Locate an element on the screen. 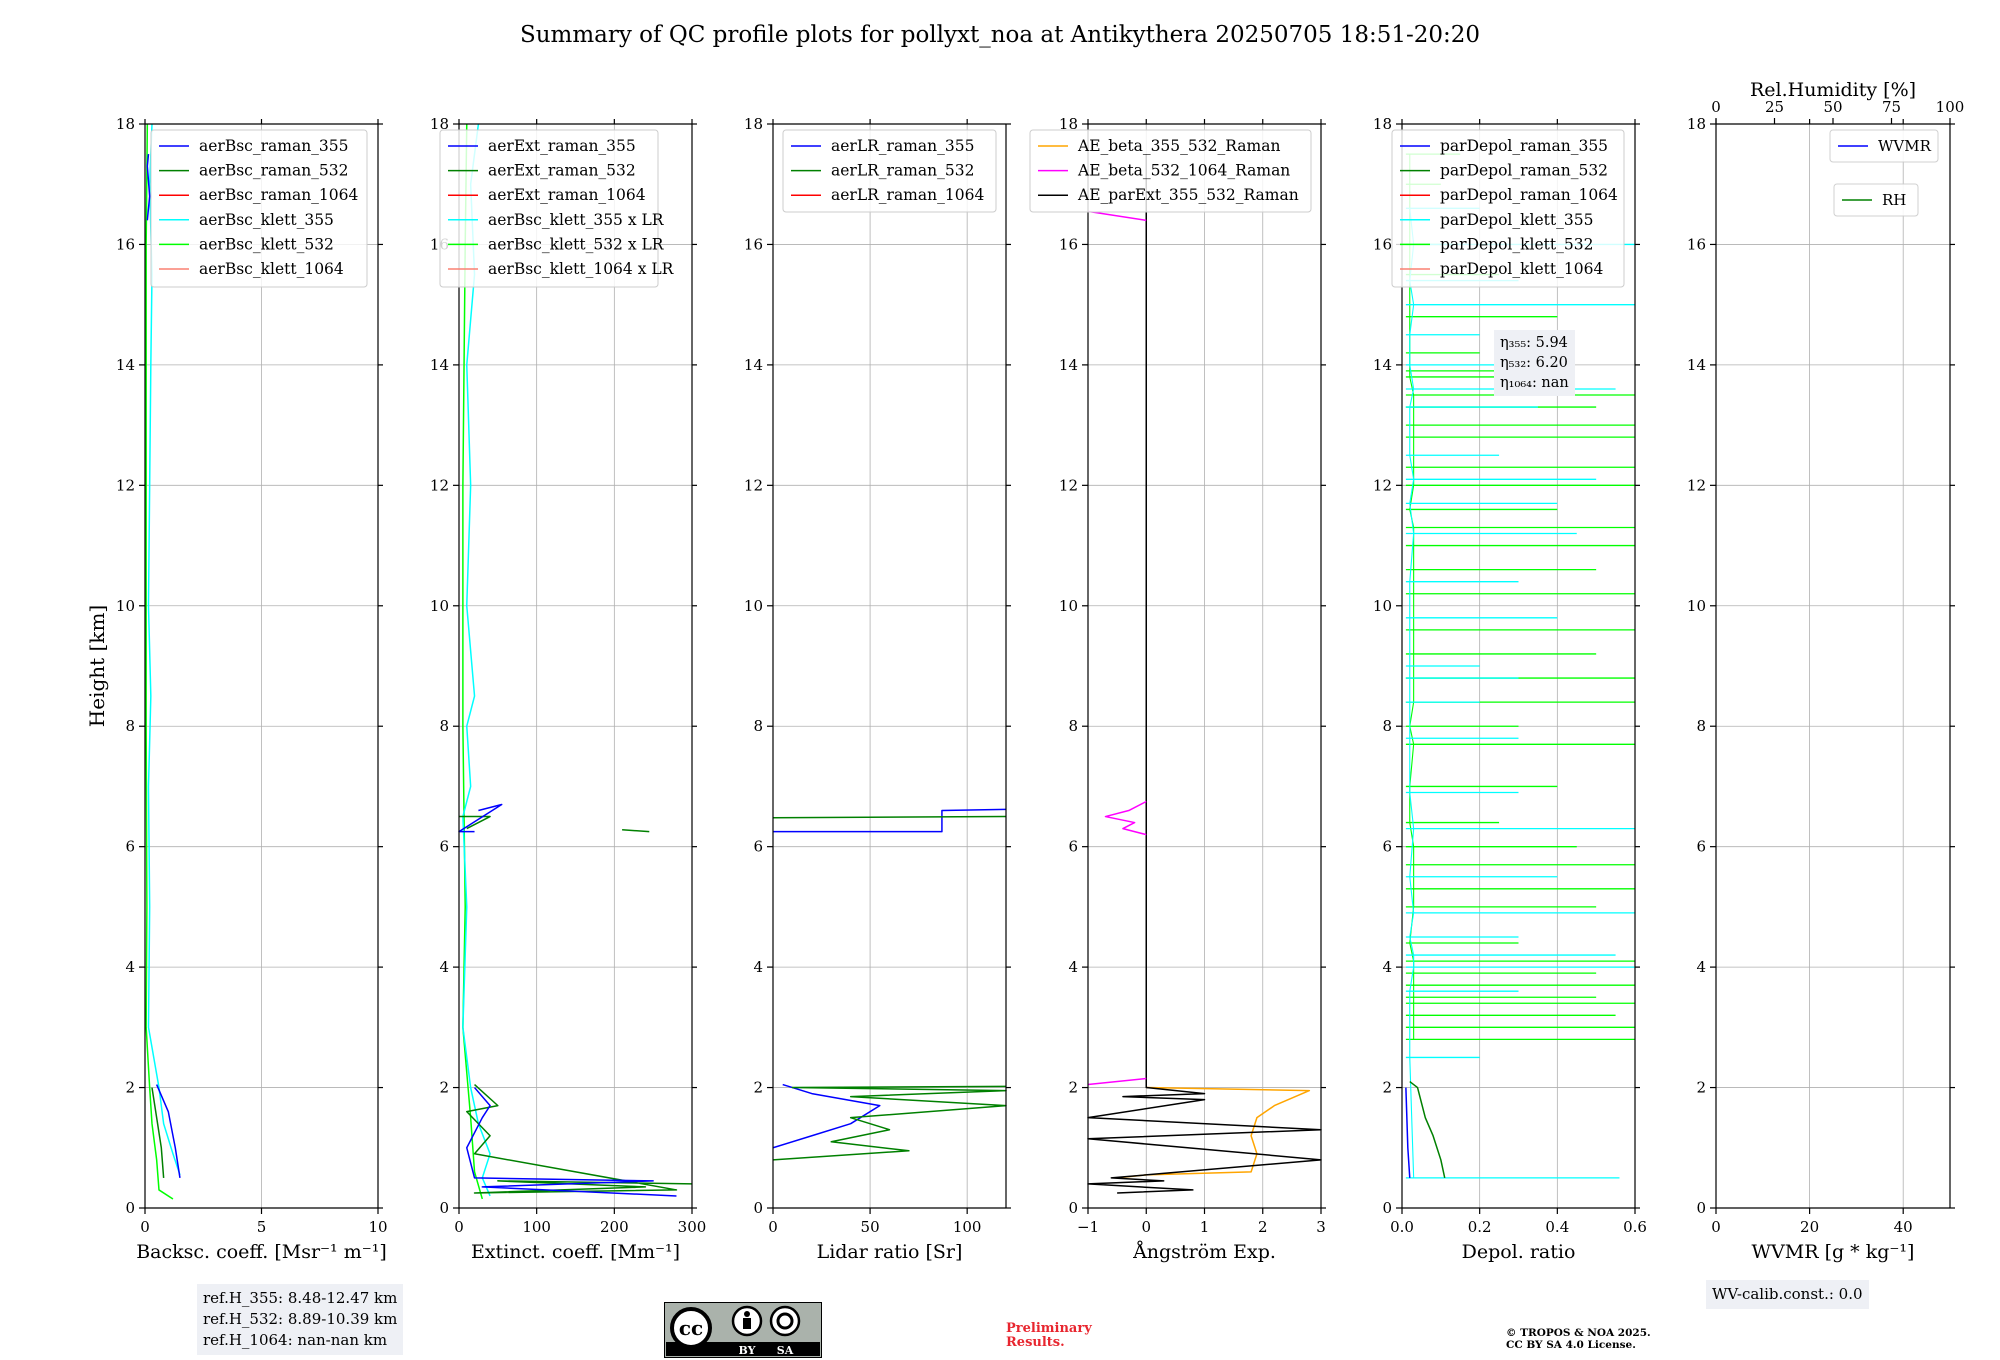 The height and width of the screenshot is (1360, 2000). preliminary-line-1: Preliminary is located at coordinates (1049, 1328).